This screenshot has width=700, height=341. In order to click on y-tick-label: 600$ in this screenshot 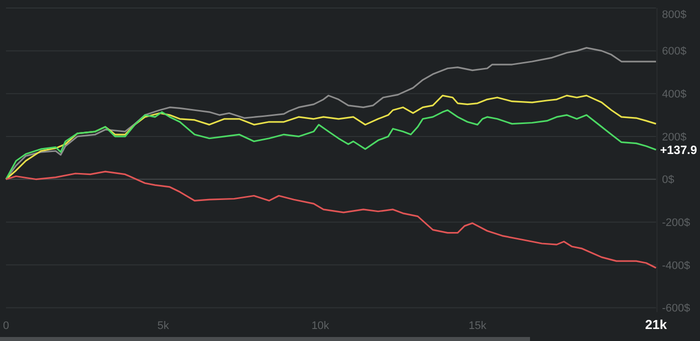, I will do `click(674, 52)`.